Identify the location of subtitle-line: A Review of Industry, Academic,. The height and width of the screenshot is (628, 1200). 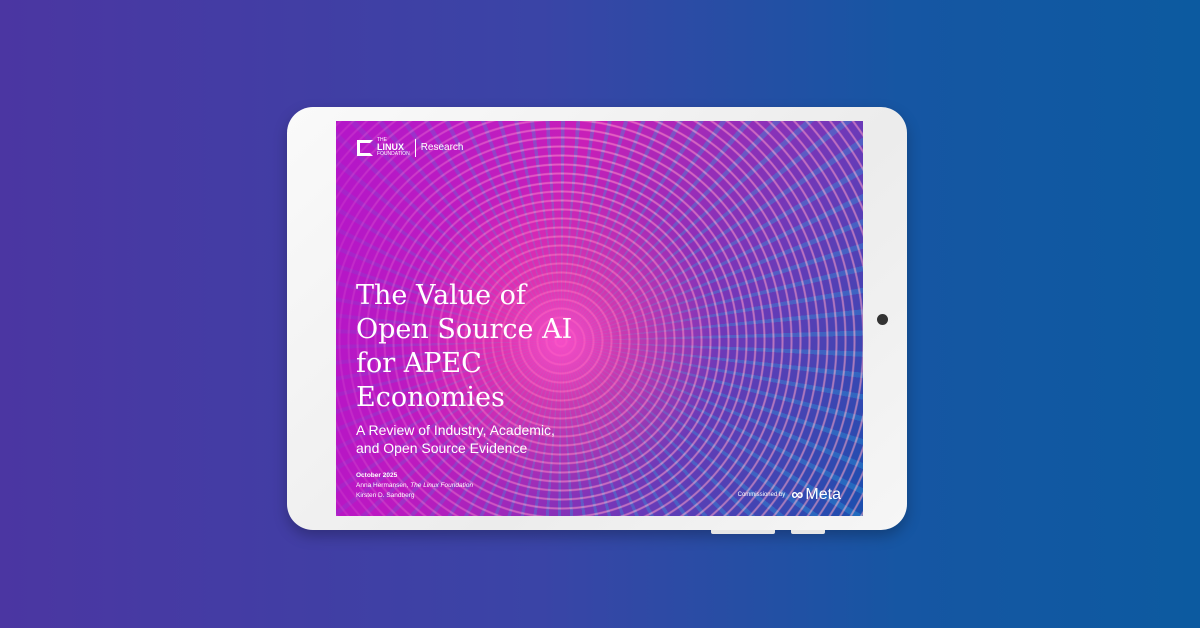
(455, 430).